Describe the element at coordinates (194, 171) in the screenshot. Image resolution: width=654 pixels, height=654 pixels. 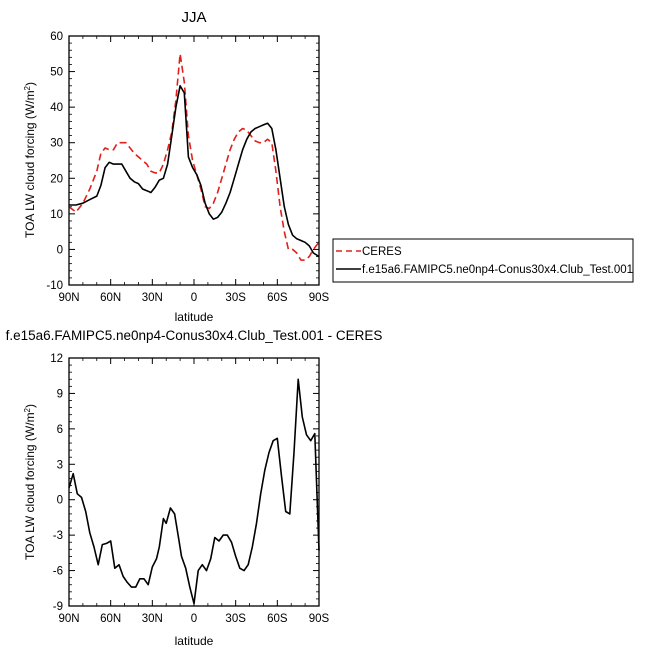
I see `top-series-line-model` at that location.